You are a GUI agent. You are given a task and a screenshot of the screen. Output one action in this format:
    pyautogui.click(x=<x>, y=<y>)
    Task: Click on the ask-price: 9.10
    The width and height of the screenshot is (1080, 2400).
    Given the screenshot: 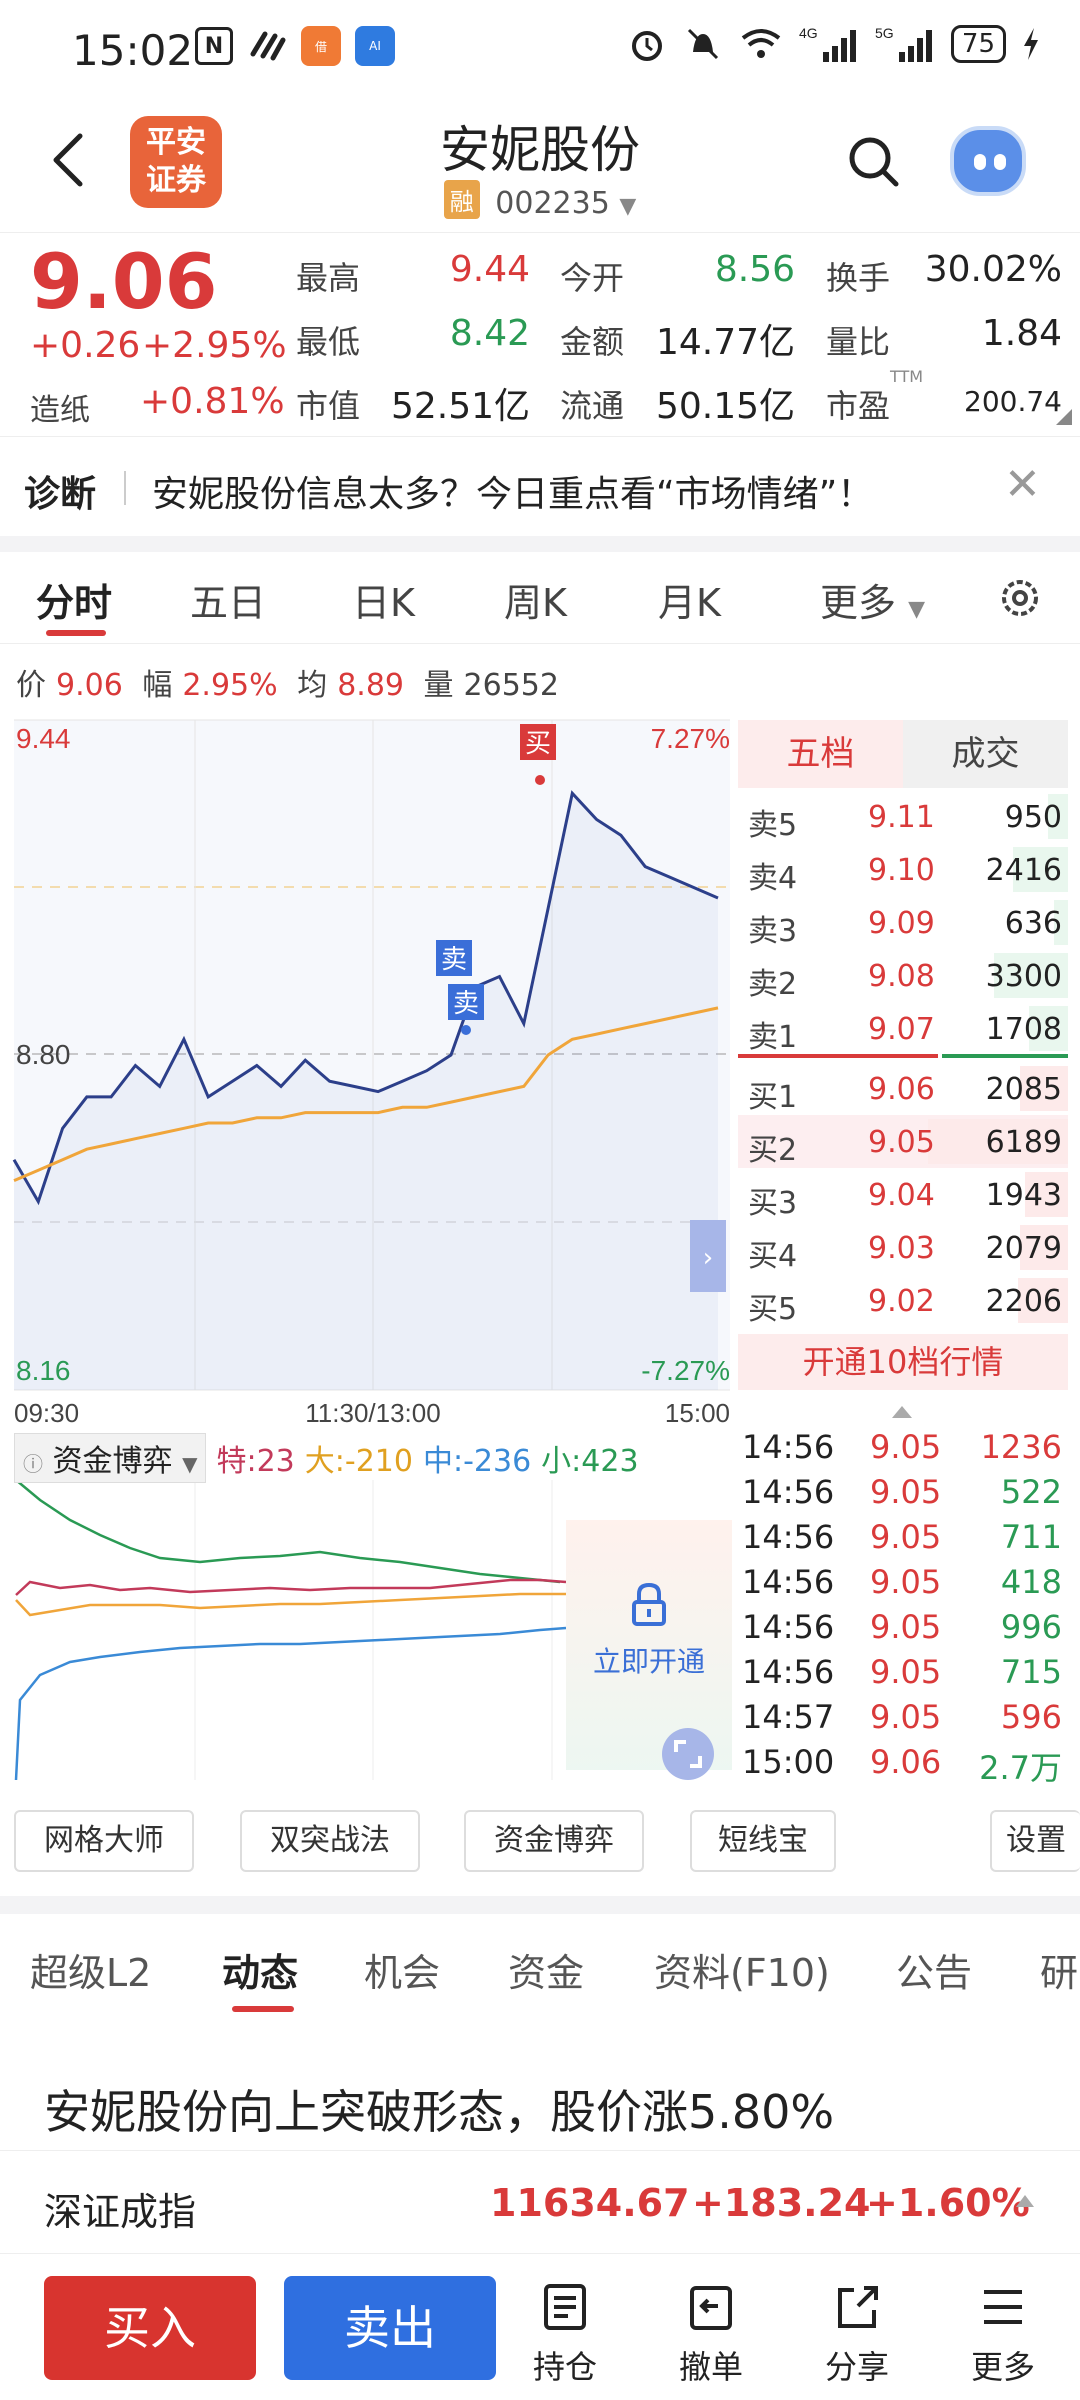 What is the action you would take?
    pyautogui.click(x=901, y=870)
    